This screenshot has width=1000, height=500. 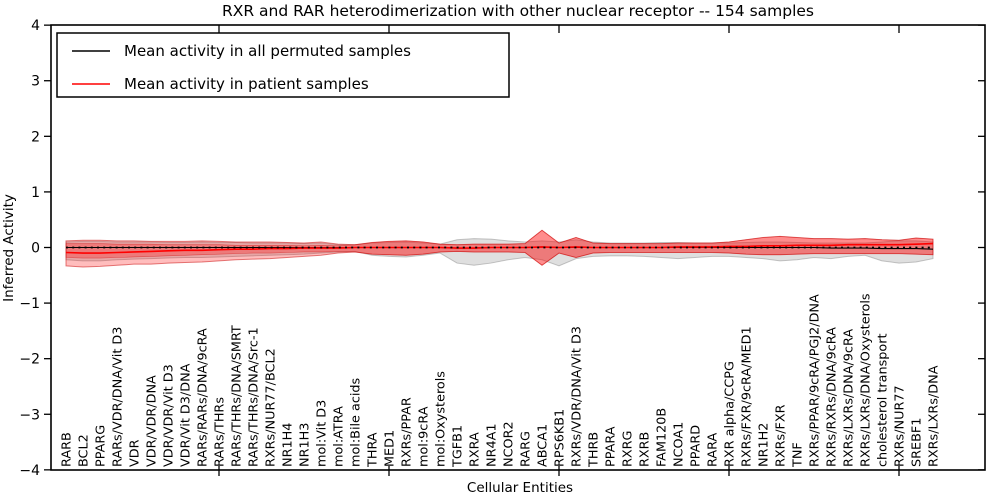 I want to click on x-category-label: TNF, so click(x=798, y=455).